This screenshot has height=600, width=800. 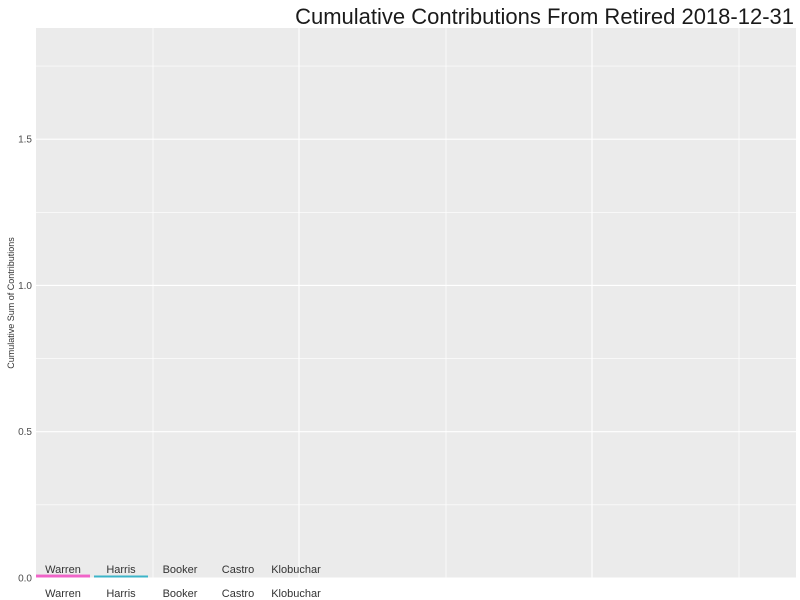 I want to click on x-tick-label: Booker, so click(x=180, y=594).